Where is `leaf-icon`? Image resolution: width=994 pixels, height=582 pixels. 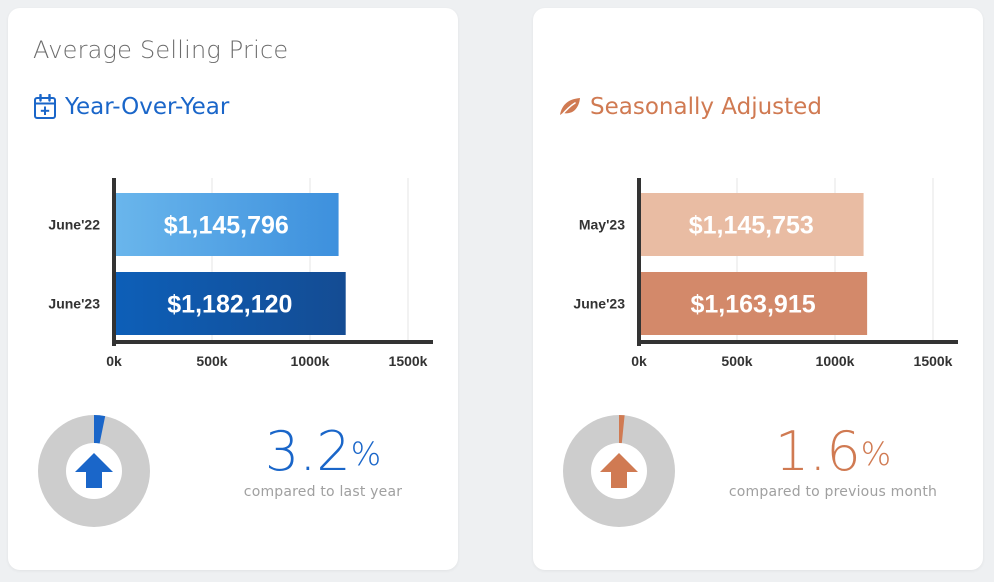 leaf-icon is located at coordinates (570, 107).